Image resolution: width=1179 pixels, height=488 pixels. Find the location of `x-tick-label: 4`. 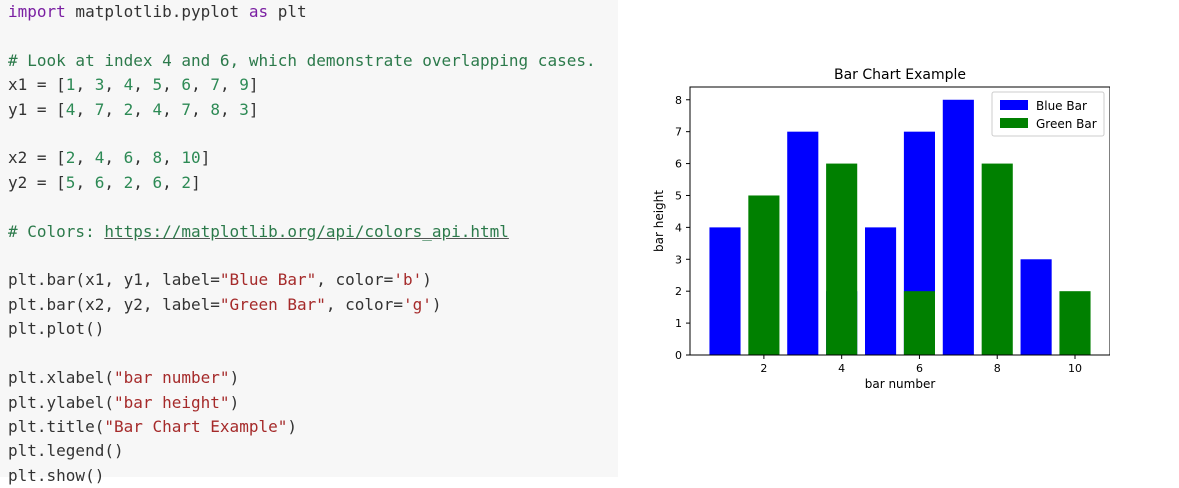

x-tick-label: 4 is located at coordinates (841, 368).